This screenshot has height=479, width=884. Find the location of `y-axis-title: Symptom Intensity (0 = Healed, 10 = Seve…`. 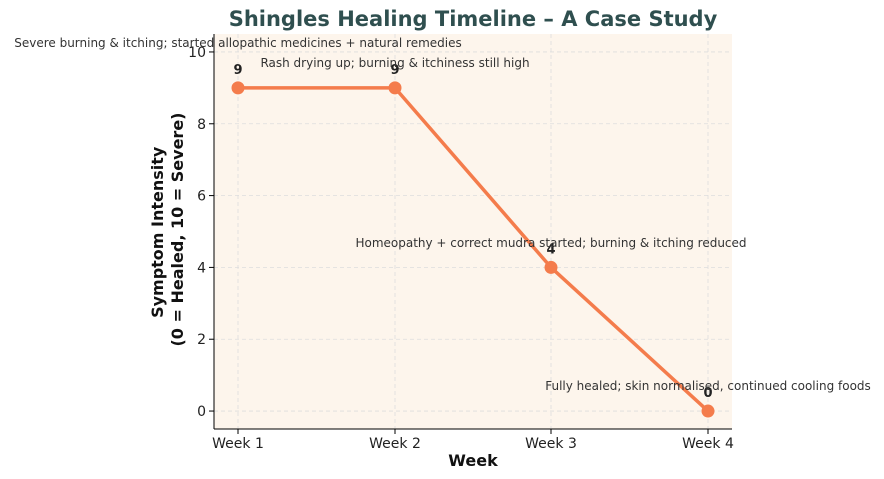

y-axis-title: Symptom Intensity (0 = Healed, 10 = Seve… is located at coordinates (167, 230).